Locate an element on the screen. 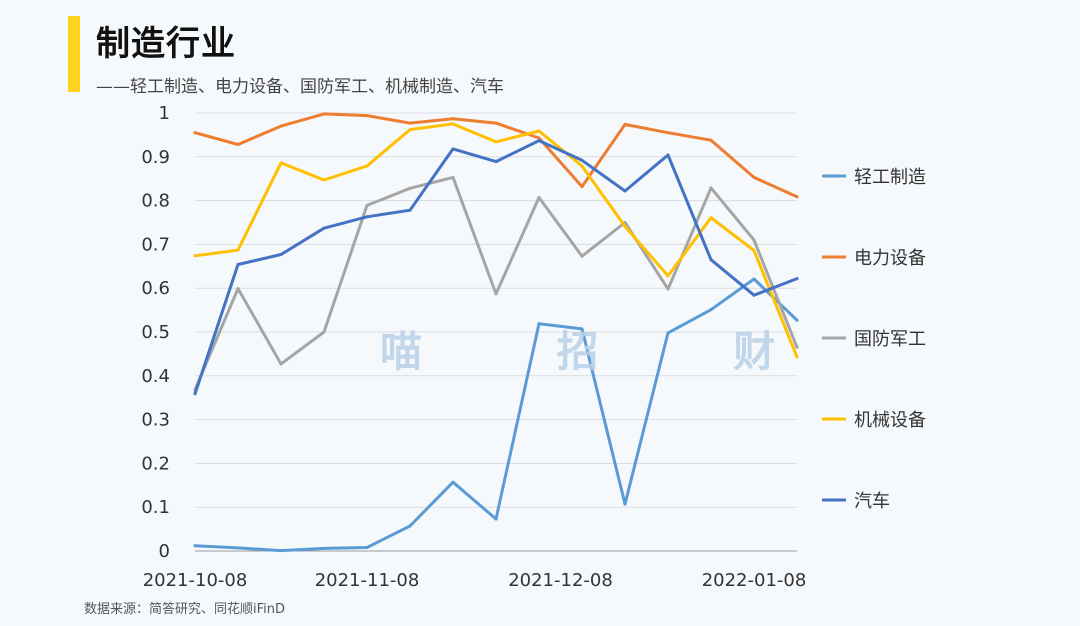  y-tick-label: 0.7 is located at coordinates (155, 244).